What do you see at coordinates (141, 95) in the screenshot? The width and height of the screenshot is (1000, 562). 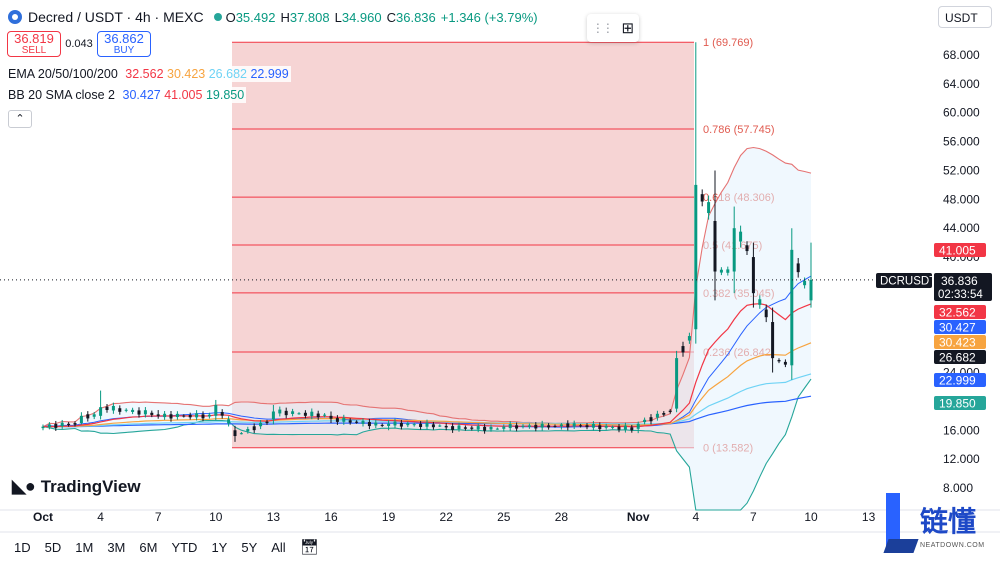 I see `bb-mid-value: 30.427` at bounding box center [141, 95].